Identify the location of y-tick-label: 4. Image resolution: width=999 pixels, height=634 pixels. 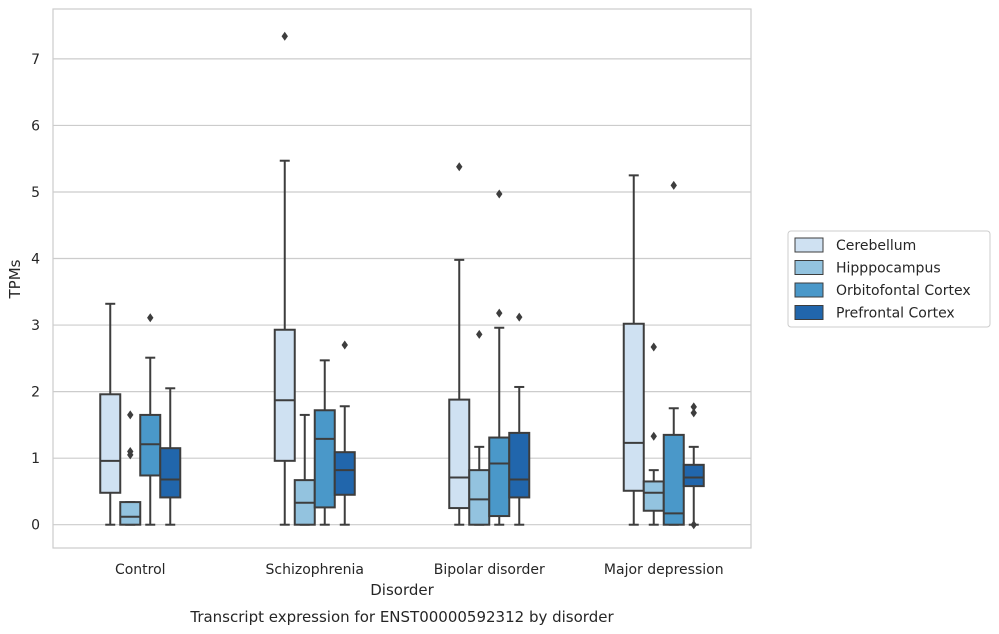
(35, 260).